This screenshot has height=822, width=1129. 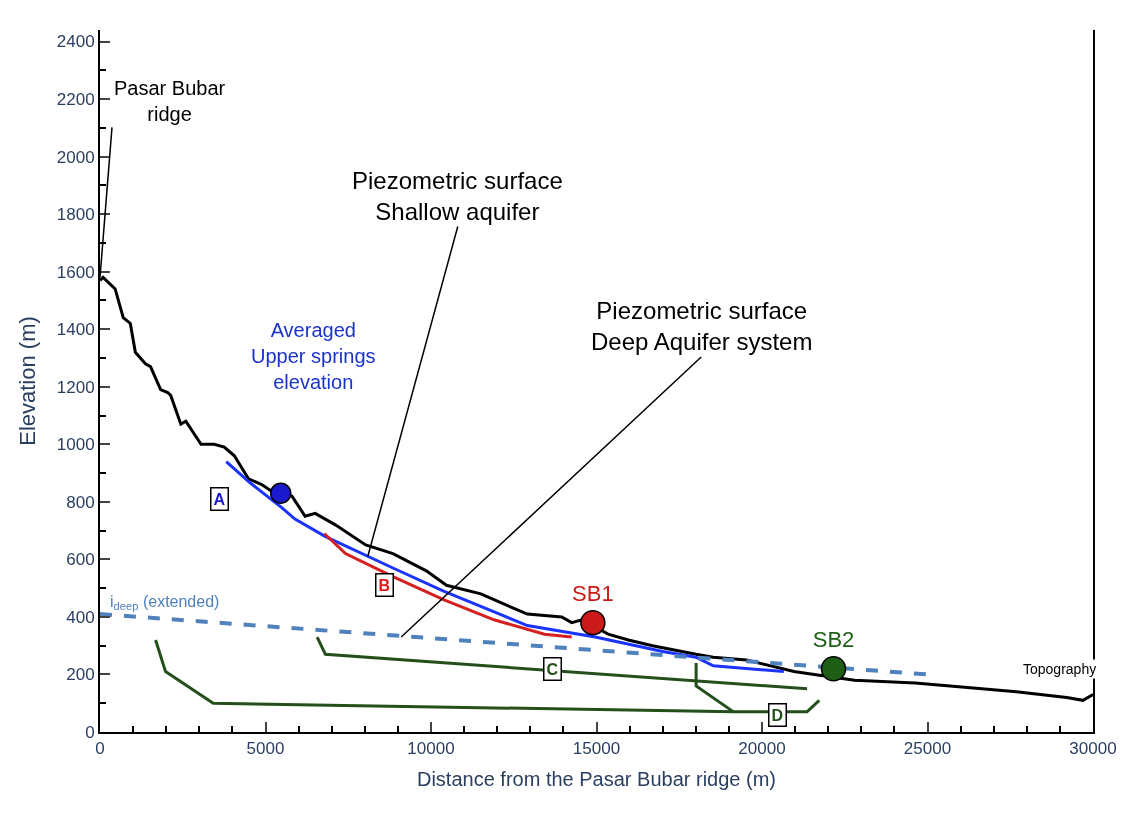 I want to click on annotation: Pasar Bubar ridge, so click(x=170, y=101).